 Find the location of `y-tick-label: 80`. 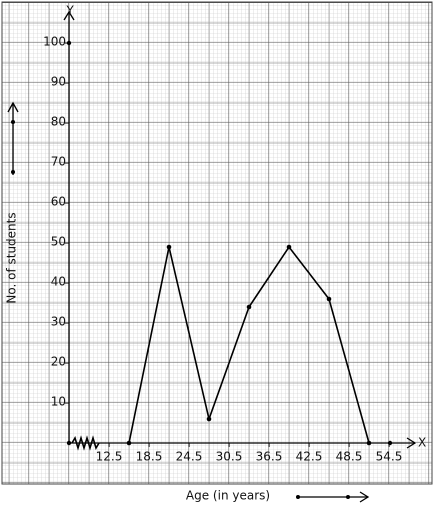

y-tick-label: 80 is located at coordinates (58, 122).